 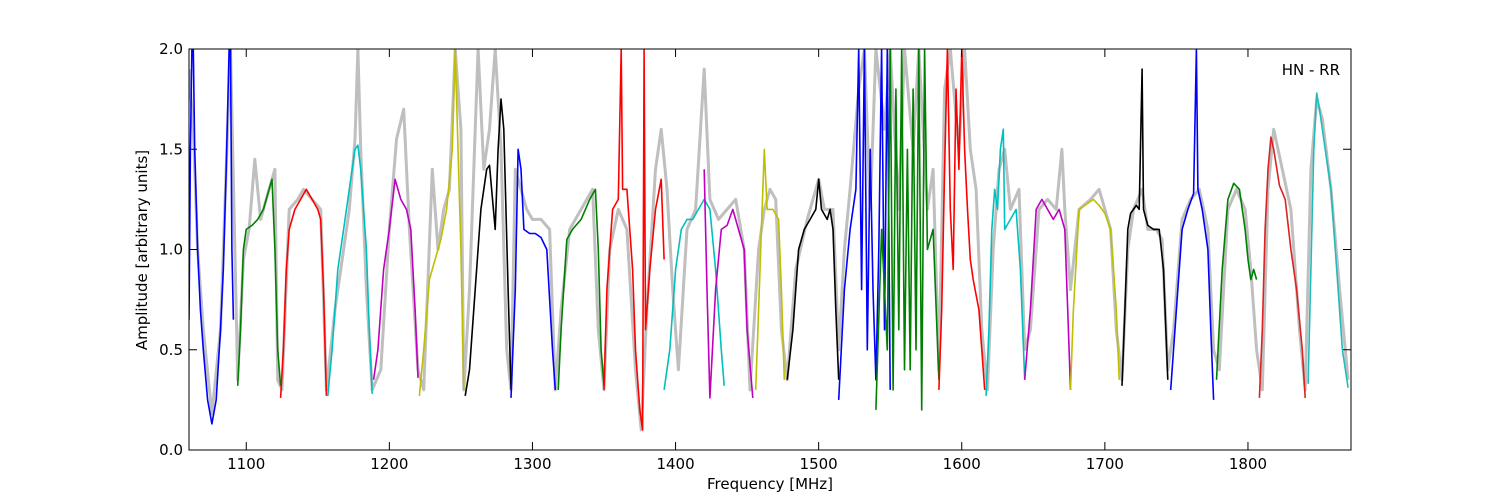 What do you see at coordinates (819, 464) in the screenshot?
I see `x-tick-label: 1500` at bounding box center [819, 464].